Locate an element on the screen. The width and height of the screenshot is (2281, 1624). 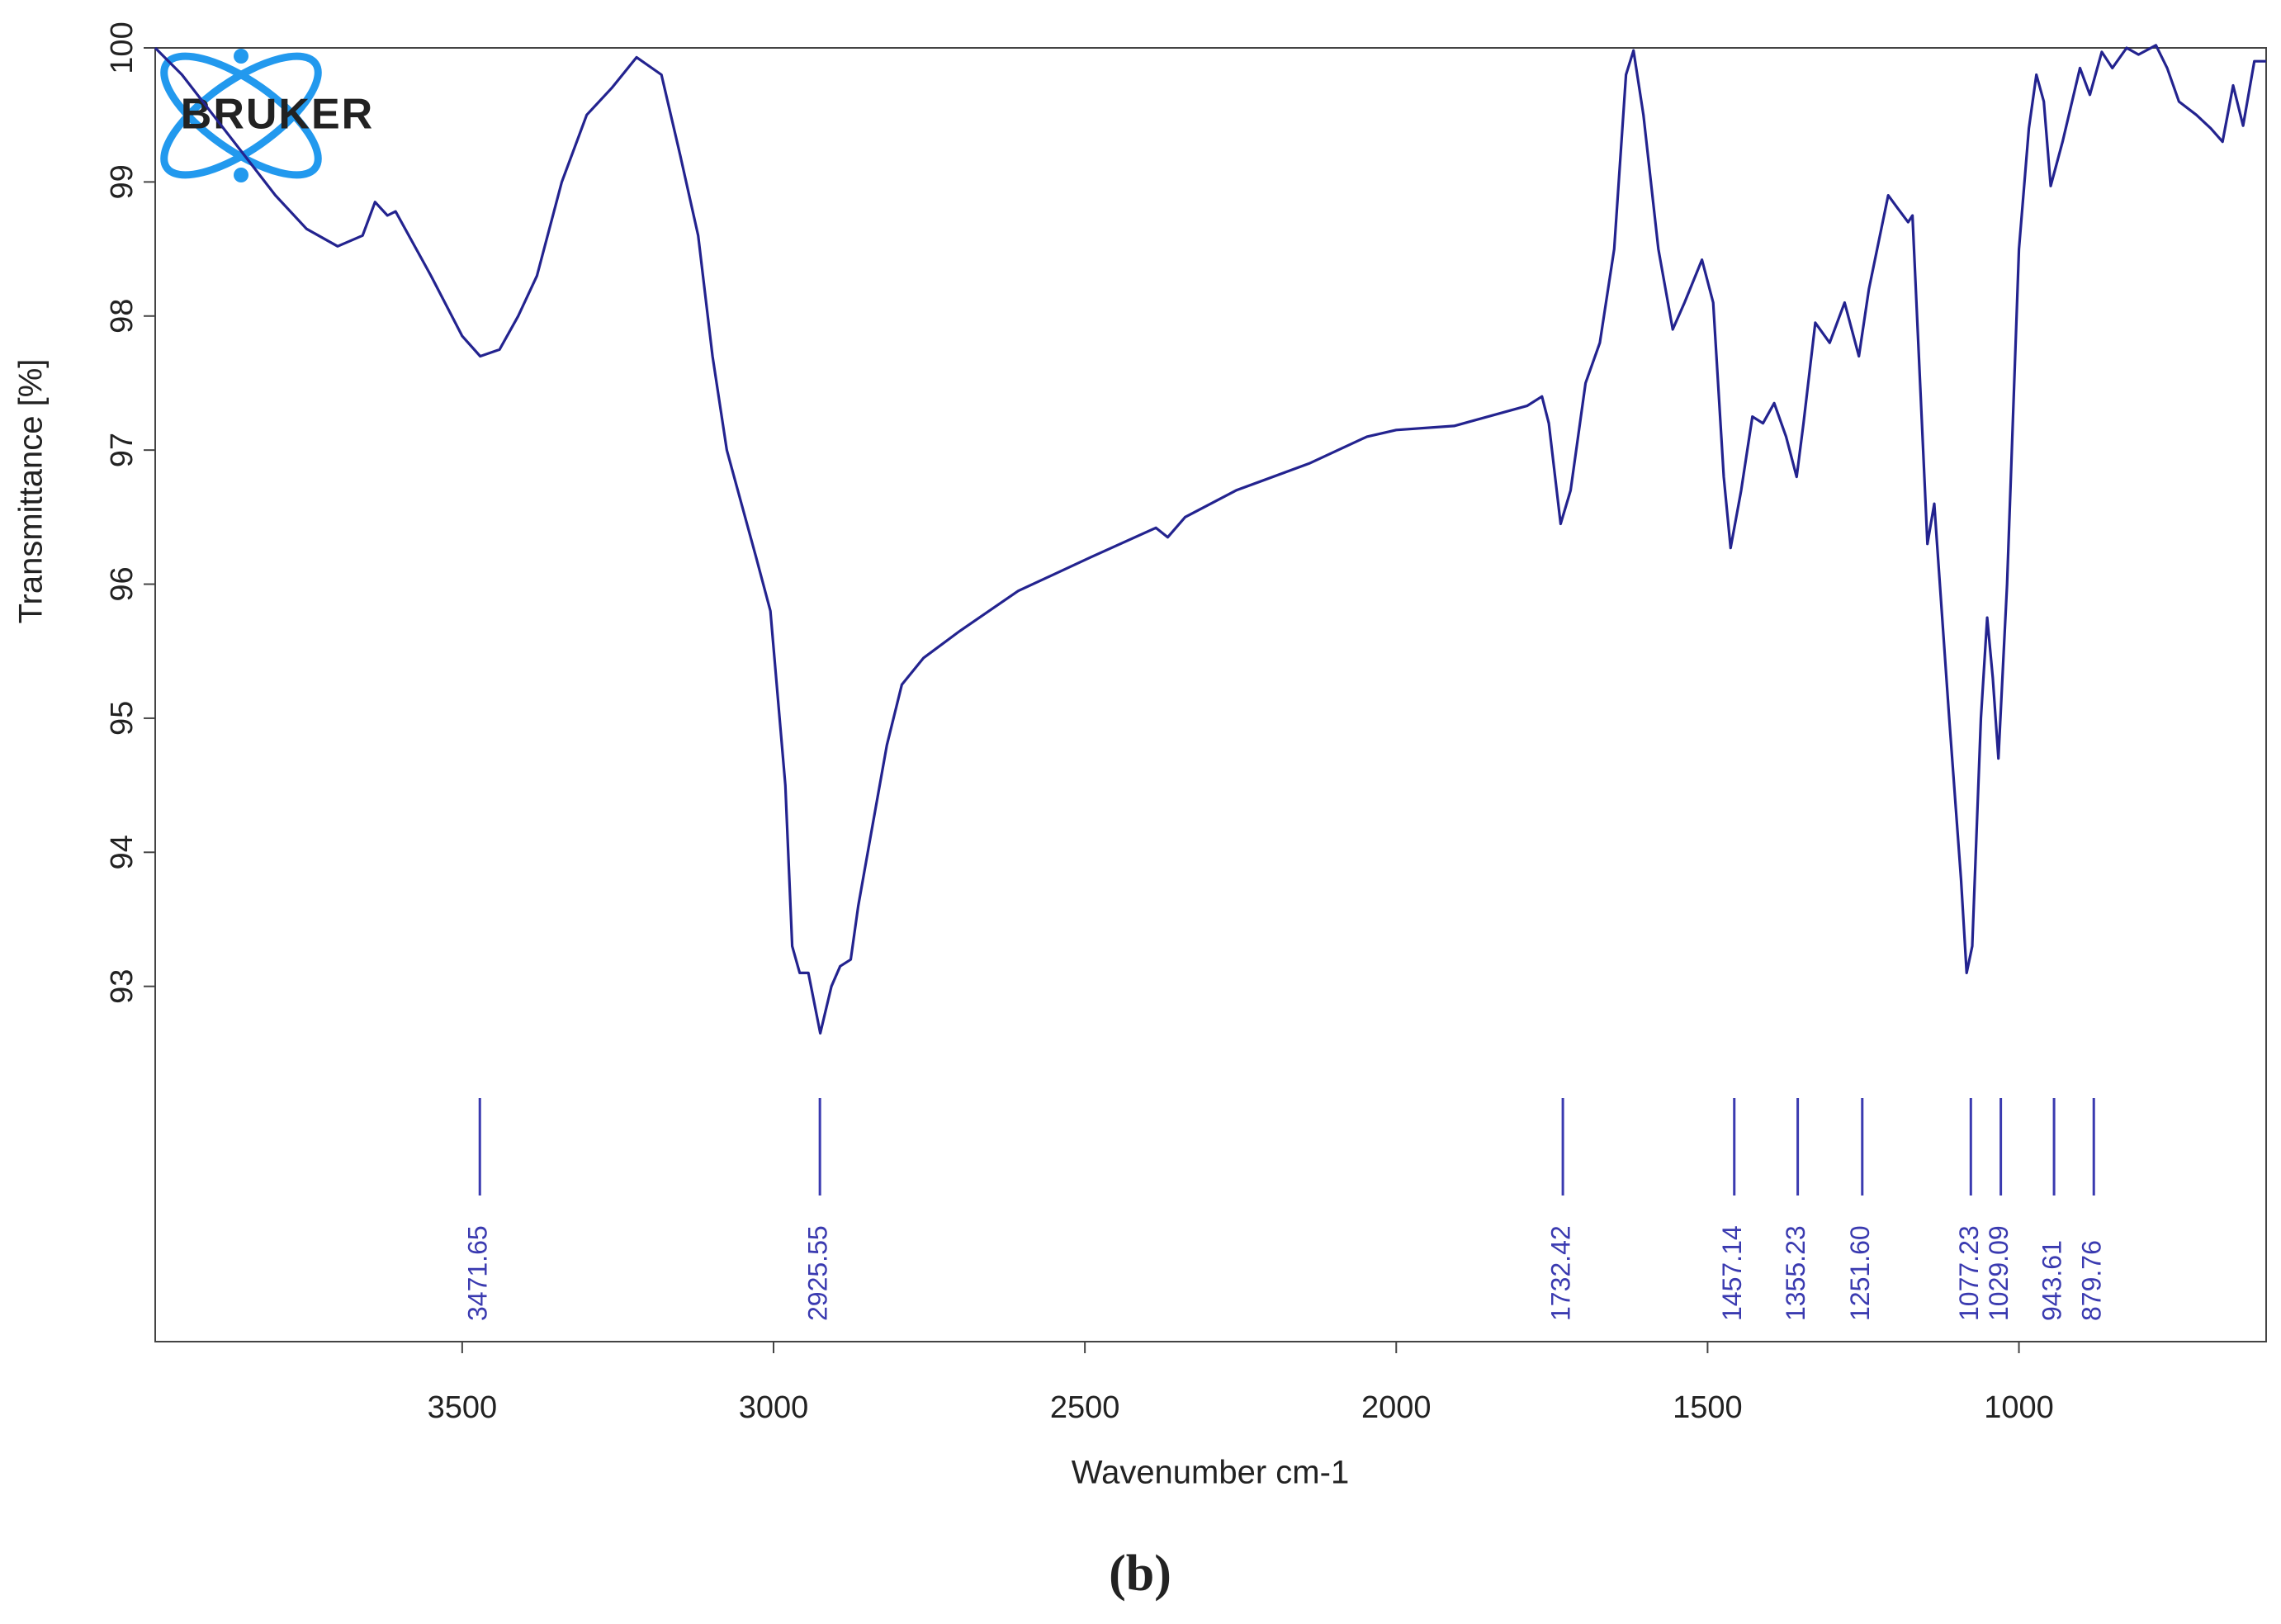
peak-label: 2925.55 is located at coordinates (818, 1273).